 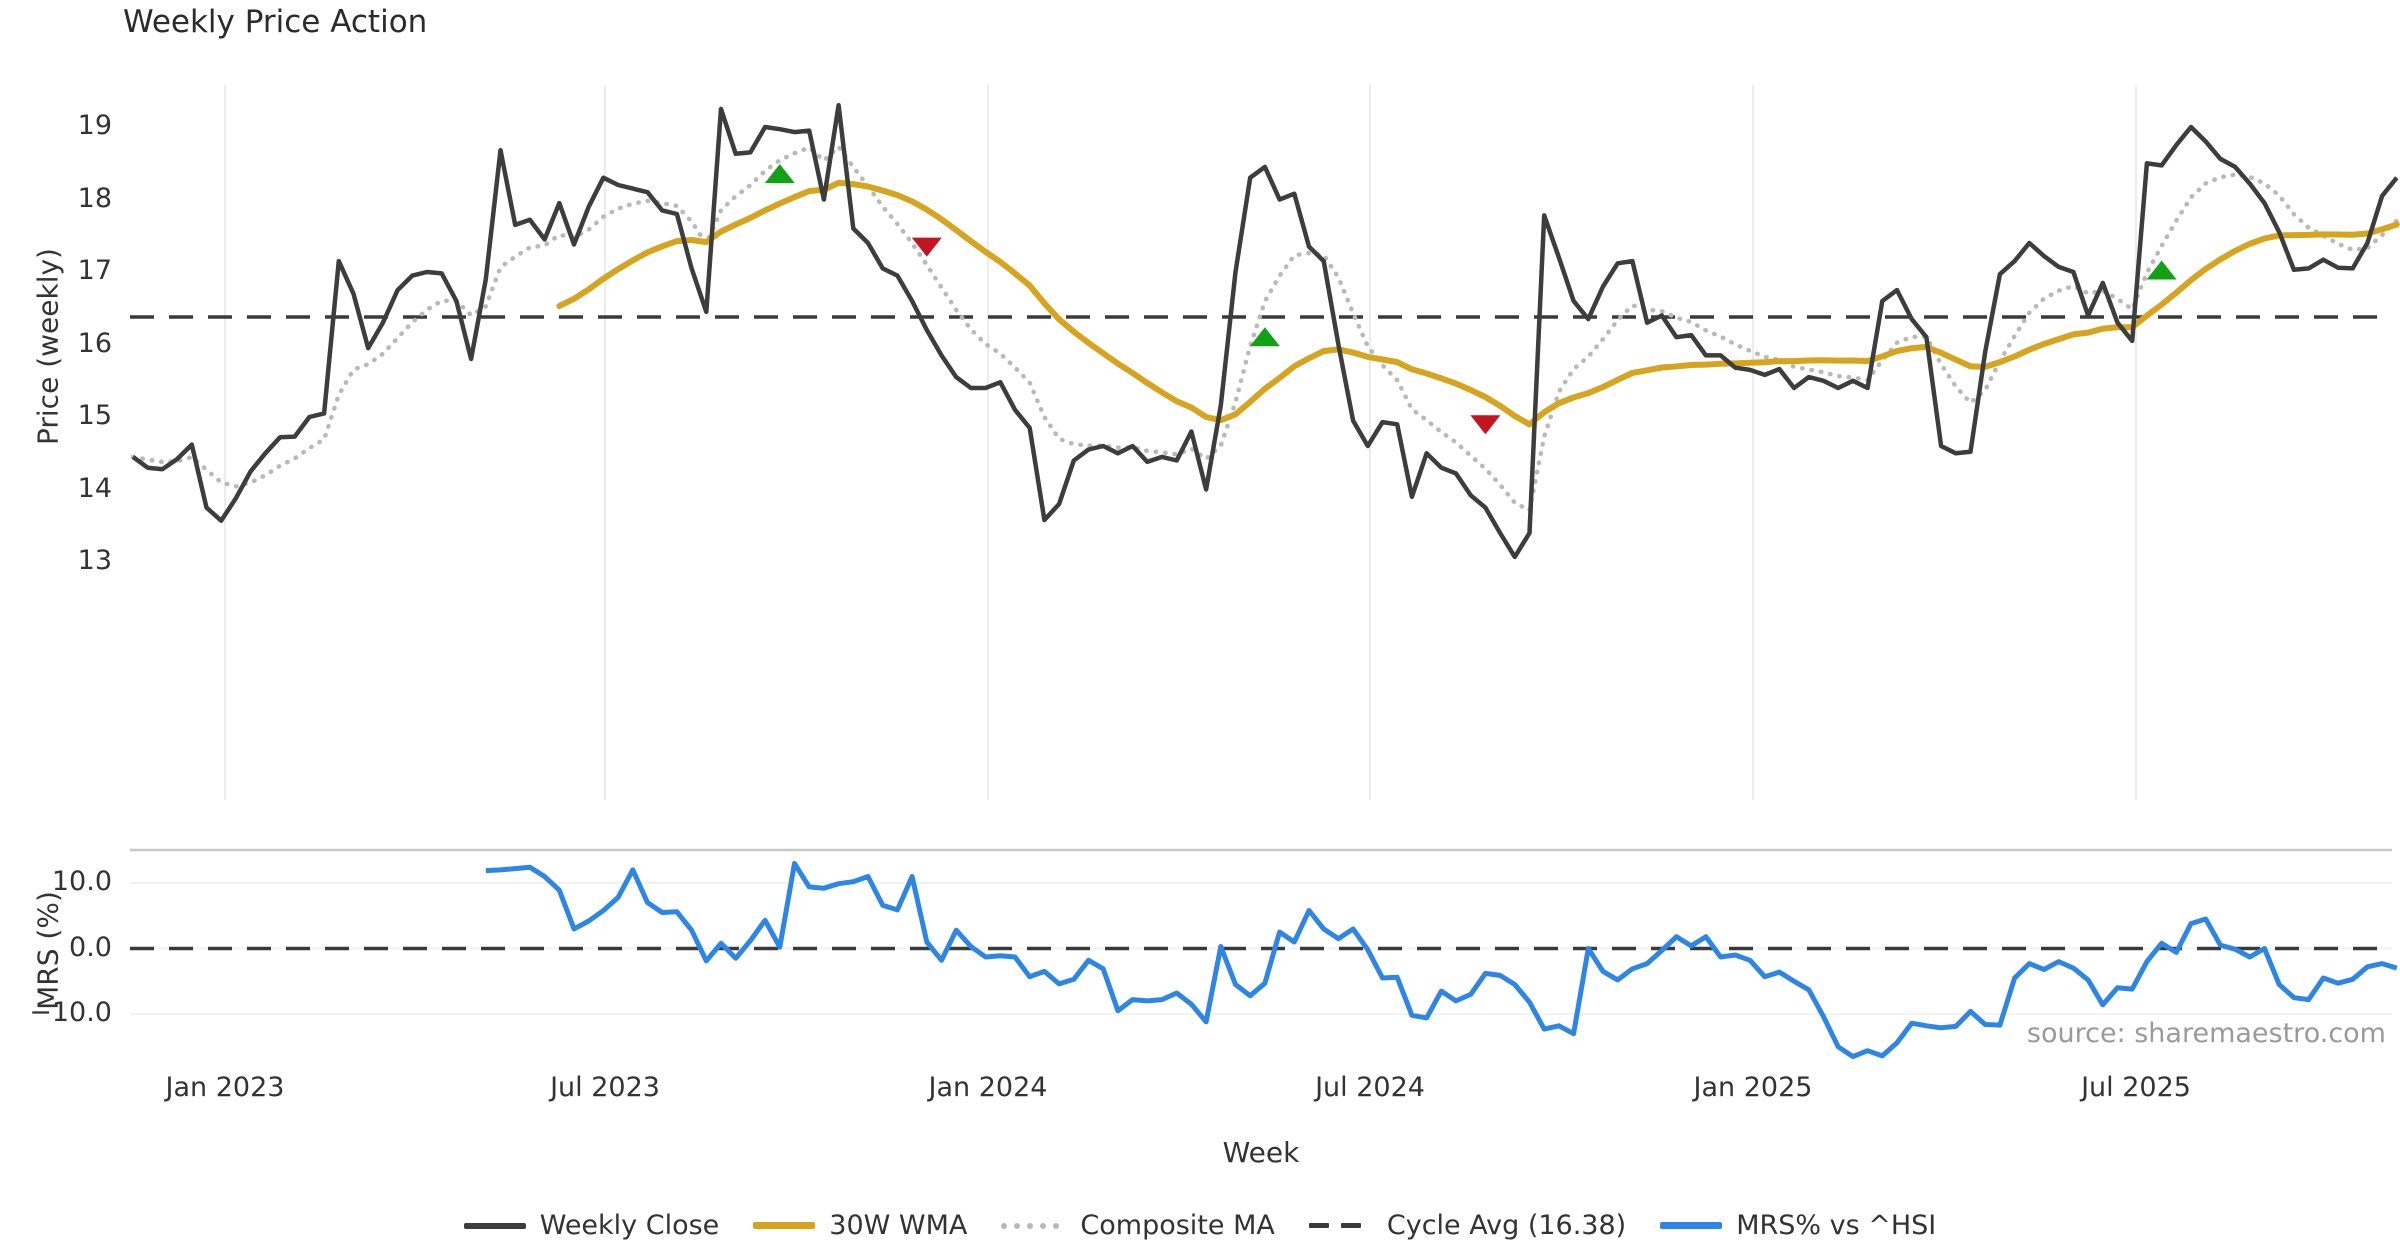 What do you see at coordinates (94, 198) in the screenshot?
I see `price-tick-label: 18` at bounding box center [94, 198].